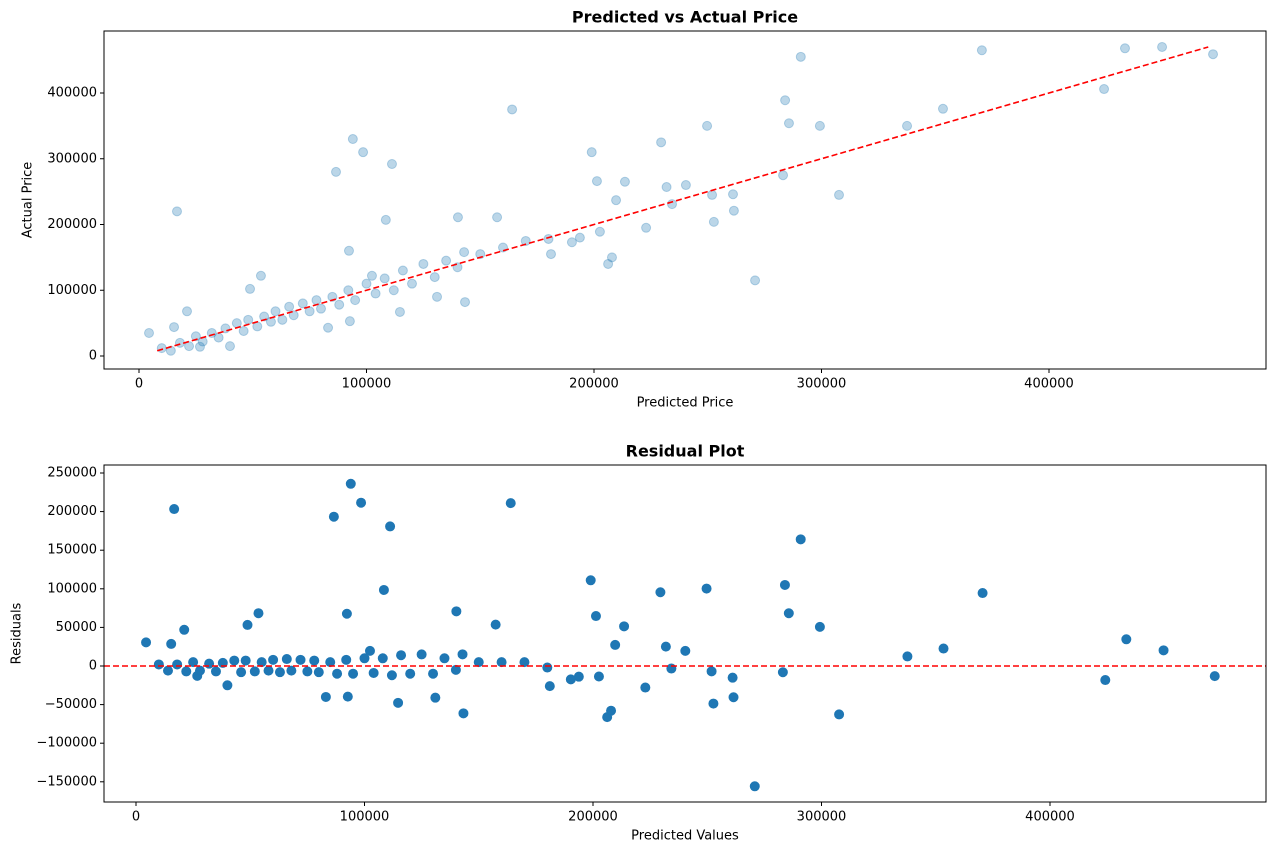 This screenshot has height=855, width=1276. What do you see at coordinates (72, 550) in the screenshot?
I see `y-tick-label: 150000` at bounding box center [72, 550].